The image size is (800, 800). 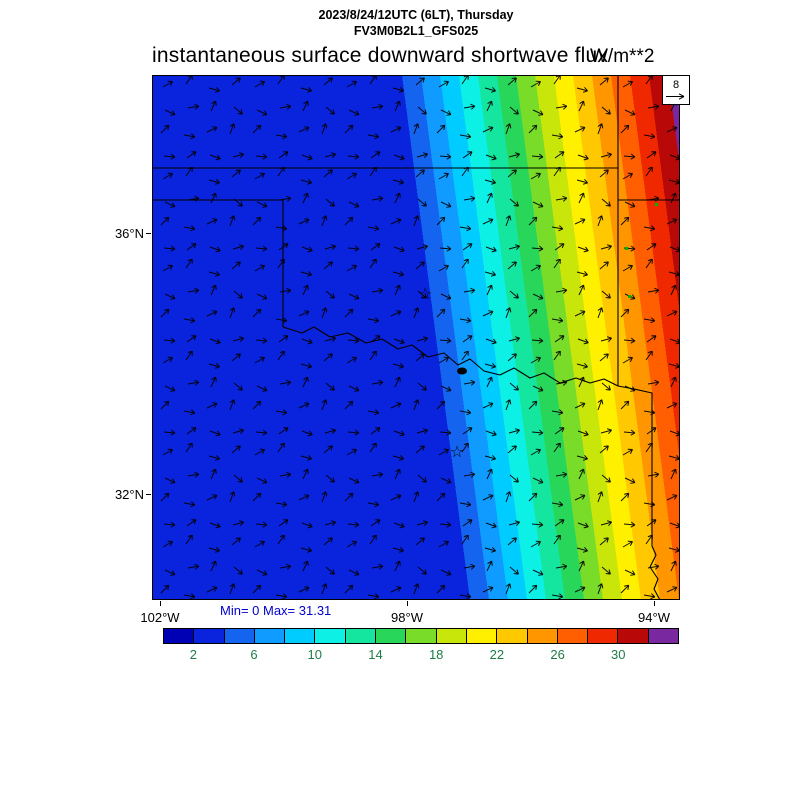 What do you see at coordinates (675, 96) in the screenshot?
I see `reference-vector-arrow` at bounding box center [675, 96].